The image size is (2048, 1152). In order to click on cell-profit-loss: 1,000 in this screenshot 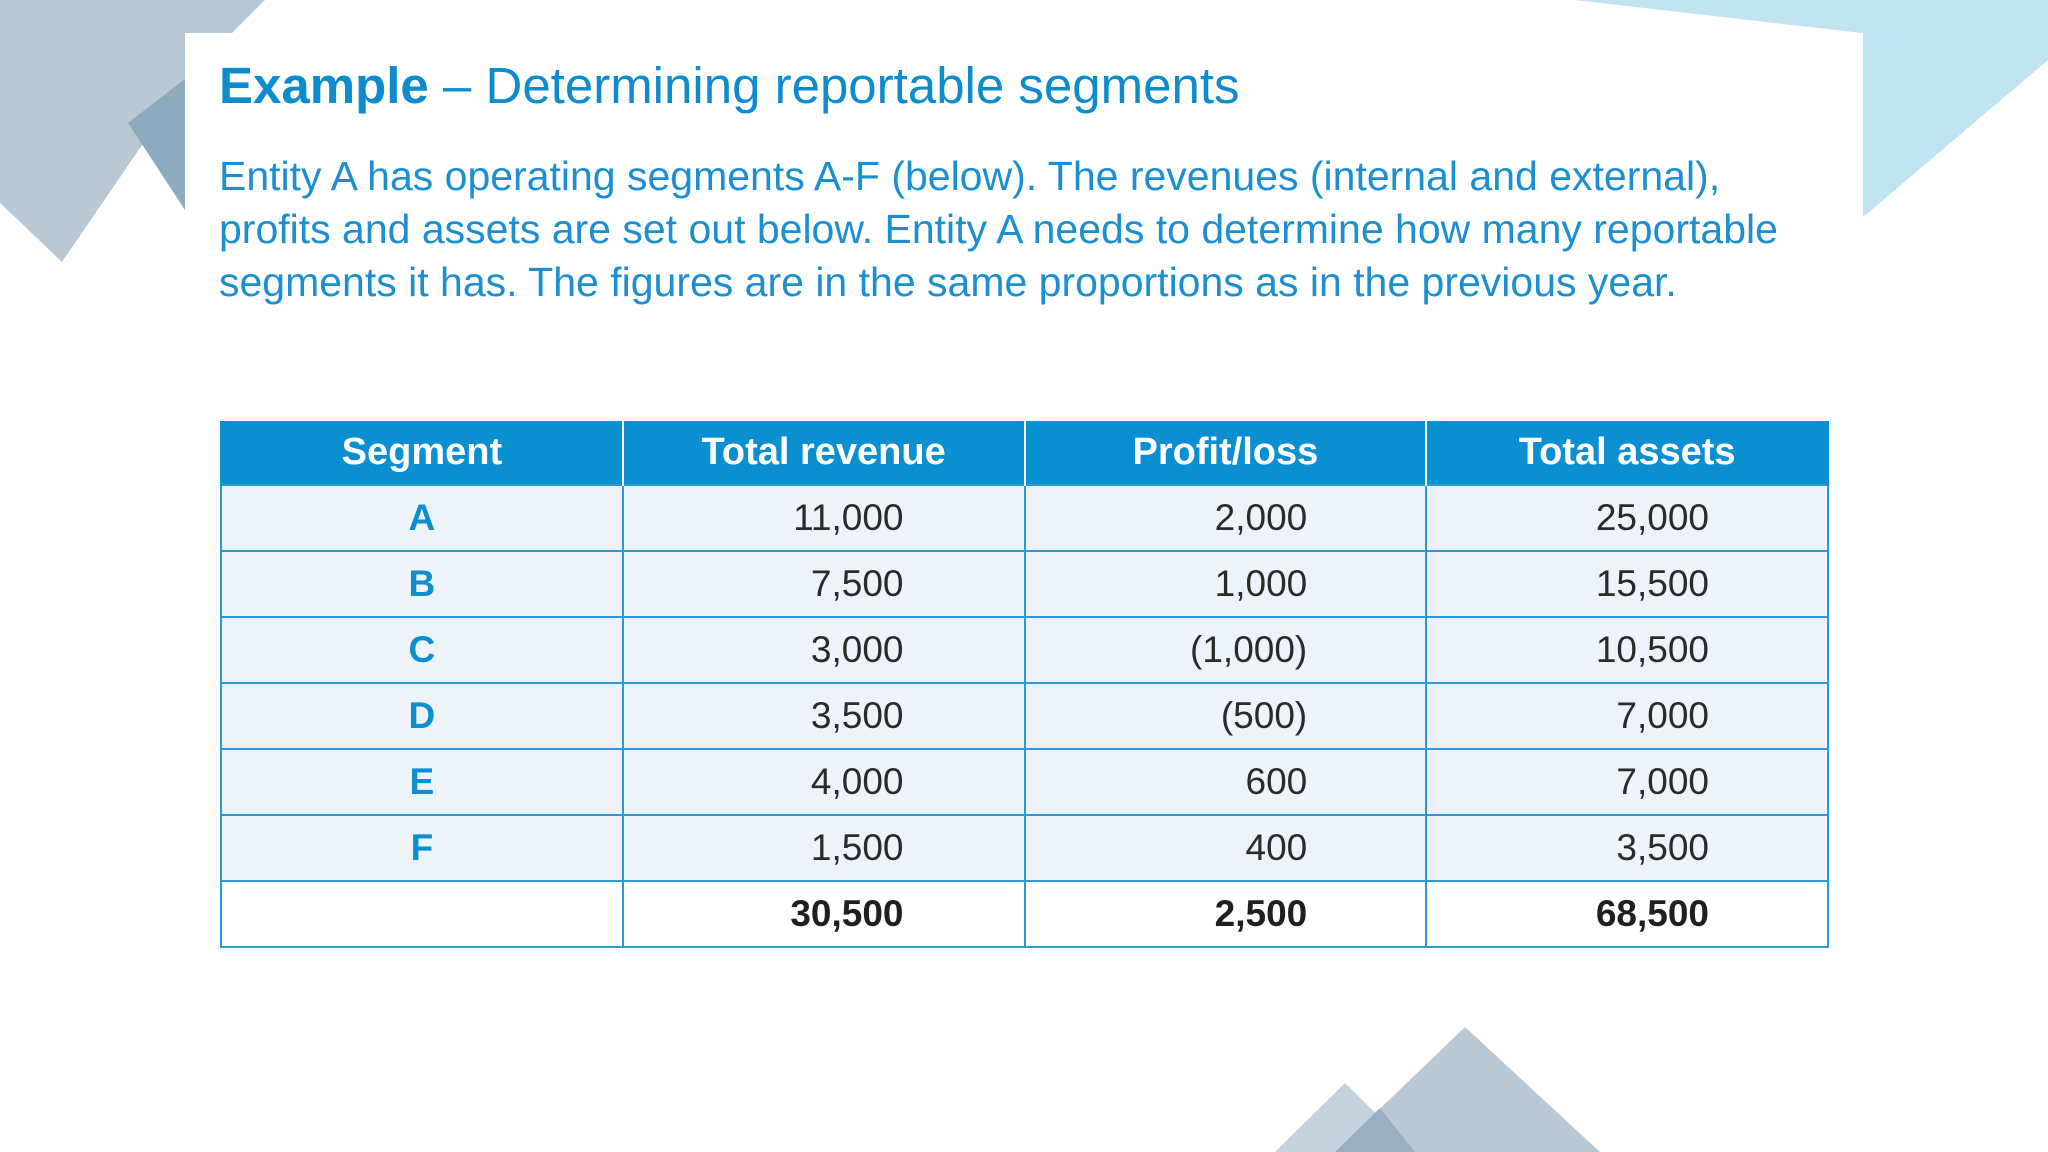, I will do `click(1225, 584)`.